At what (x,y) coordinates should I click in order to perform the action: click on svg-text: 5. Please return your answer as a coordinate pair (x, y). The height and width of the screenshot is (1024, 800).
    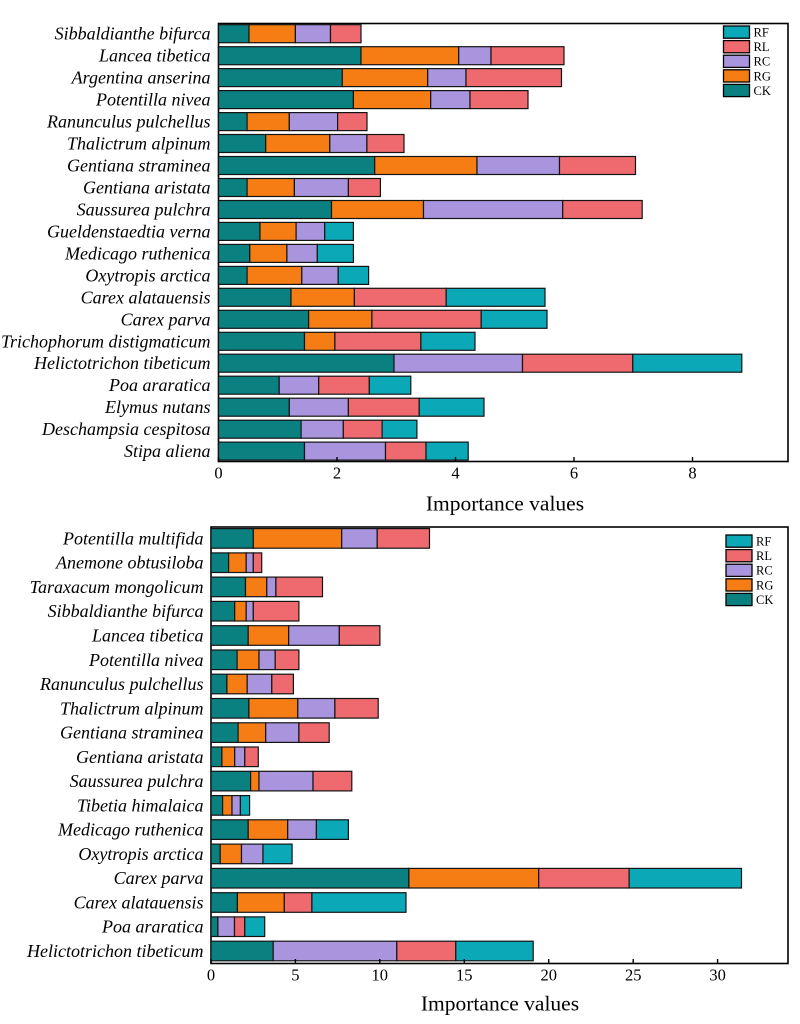
    Looking at the image, I should click on (295, 975).